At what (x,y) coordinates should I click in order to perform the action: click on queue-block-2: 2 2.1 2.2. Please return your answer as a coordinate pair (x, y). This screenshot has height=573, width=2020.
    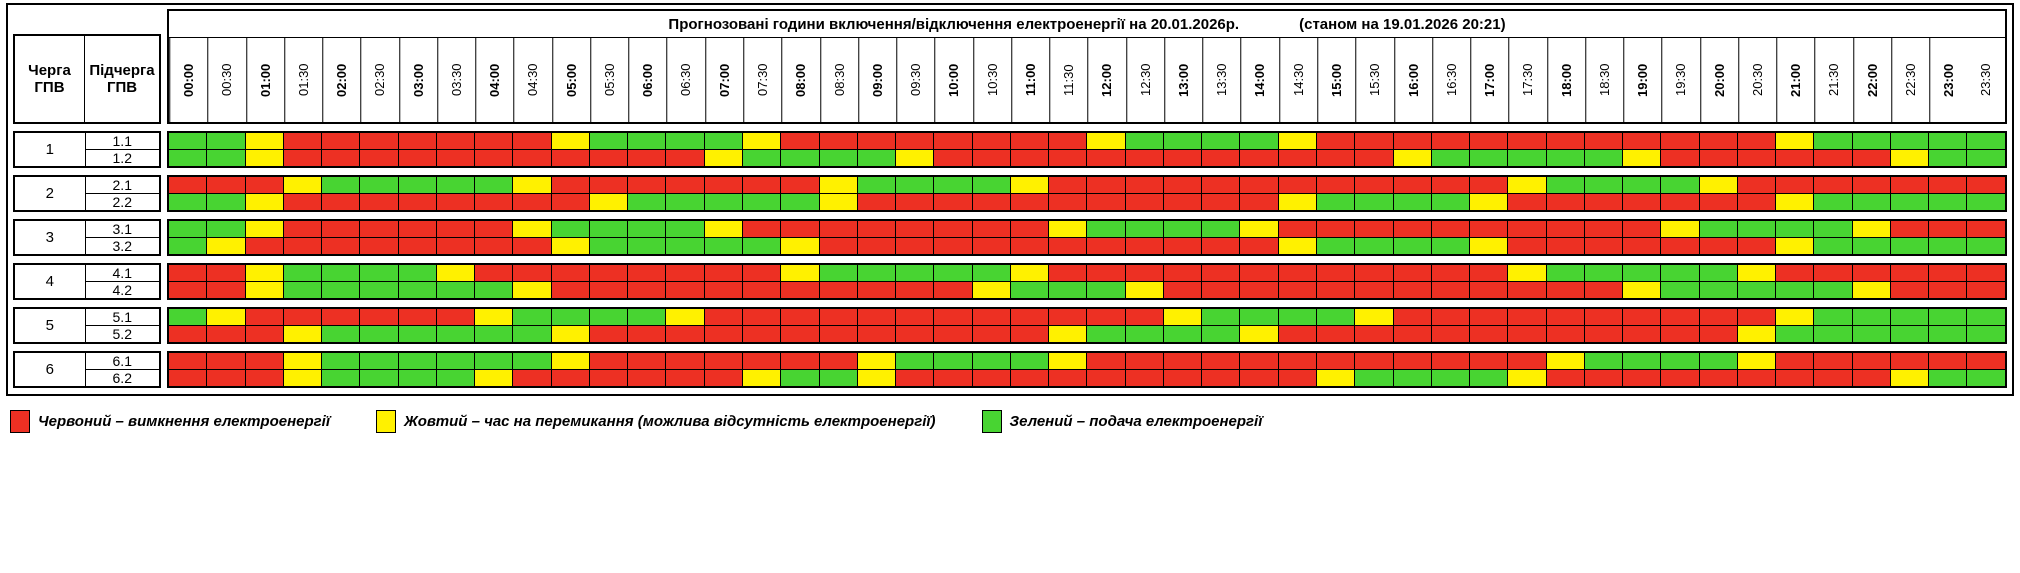
    Looking at the image, I should click on (1010, 193).